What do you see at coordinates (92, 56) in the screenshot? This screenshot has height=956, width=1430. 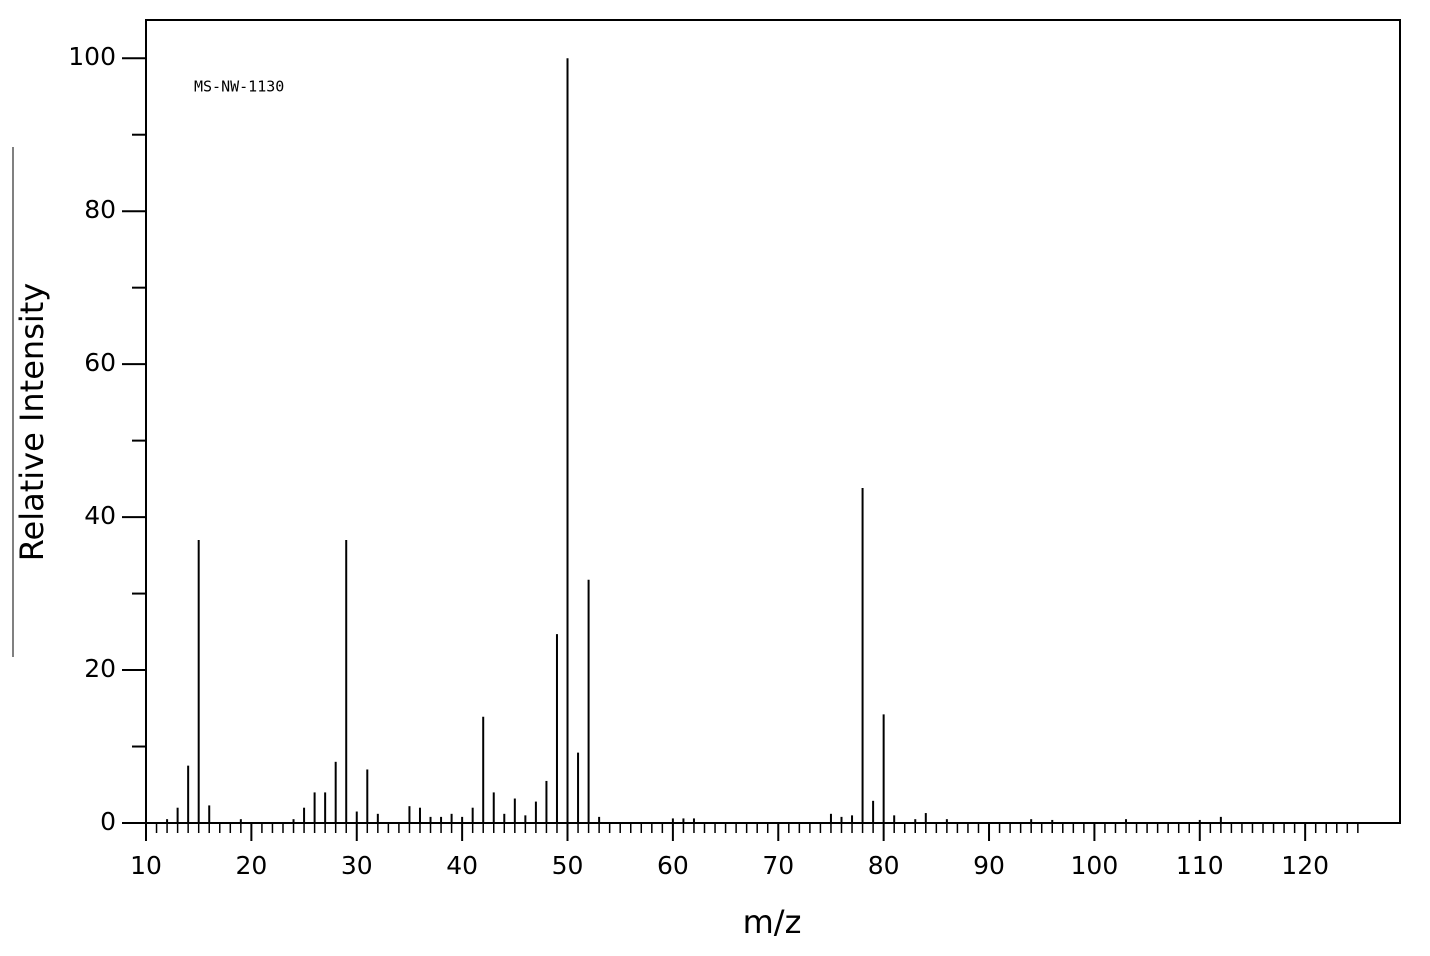 I see `y-tick-label: 100` at bounding box center [92, 56].